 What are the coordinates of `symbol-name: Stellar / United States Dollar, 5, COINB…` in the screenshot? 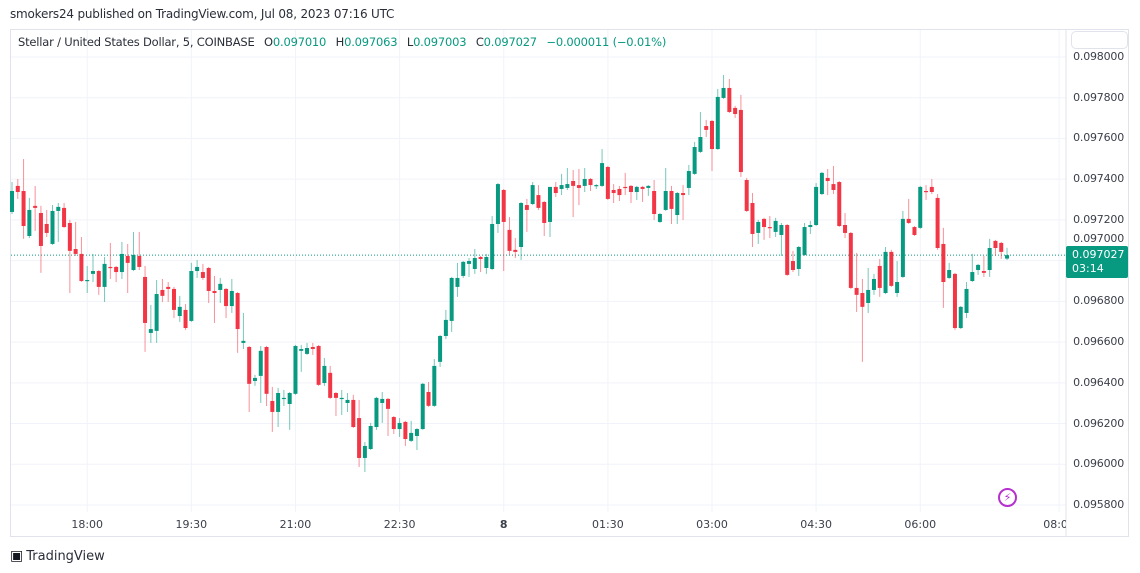 It's located at (136, 42).